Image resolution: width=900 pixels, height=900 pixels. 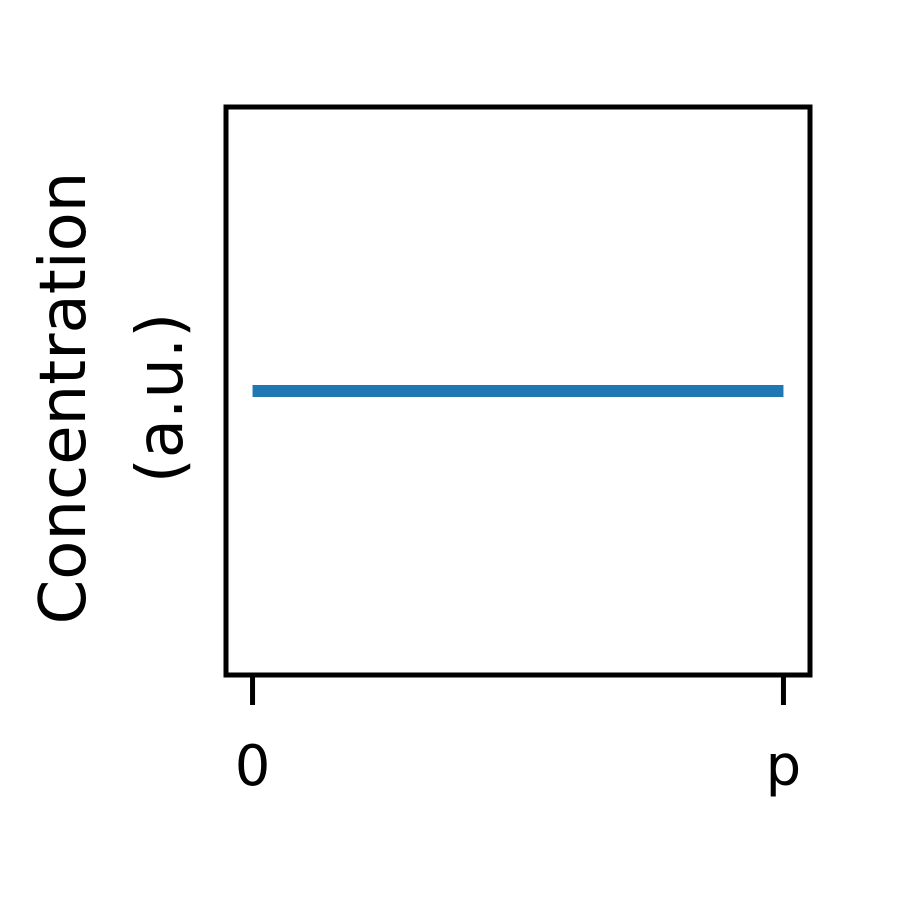 What do you see at coordinates (112, 398) in the screenshot?
I see `y-axis-label: Concentration (a.u.)` at bounding box center [112, 398].